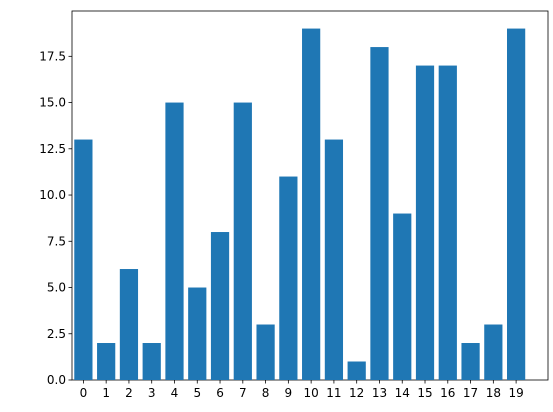  What do you see at coordinates (106, 393) in the screenshot?
I see `x-tick-label: 1` at bounding box center [106, 393].